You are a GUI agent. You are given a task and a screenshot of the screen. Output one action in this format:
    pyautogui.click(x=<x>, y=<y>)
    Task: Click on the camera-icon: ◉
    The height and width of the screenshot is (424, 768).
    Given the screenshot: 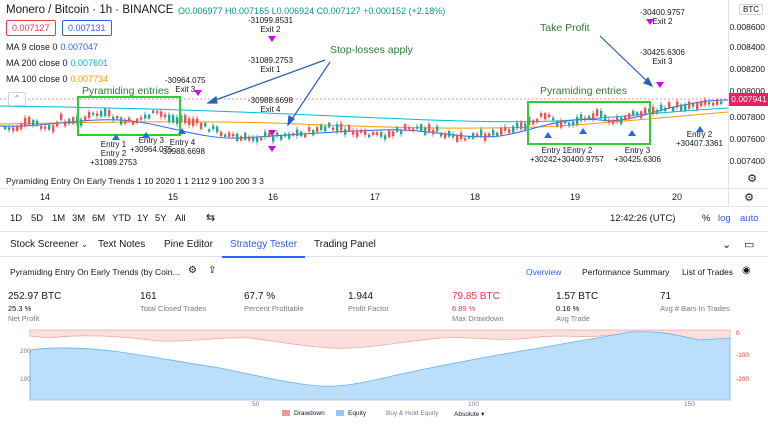 What is the action you would take?
    pyautogui.click(x=746, y=270)
    